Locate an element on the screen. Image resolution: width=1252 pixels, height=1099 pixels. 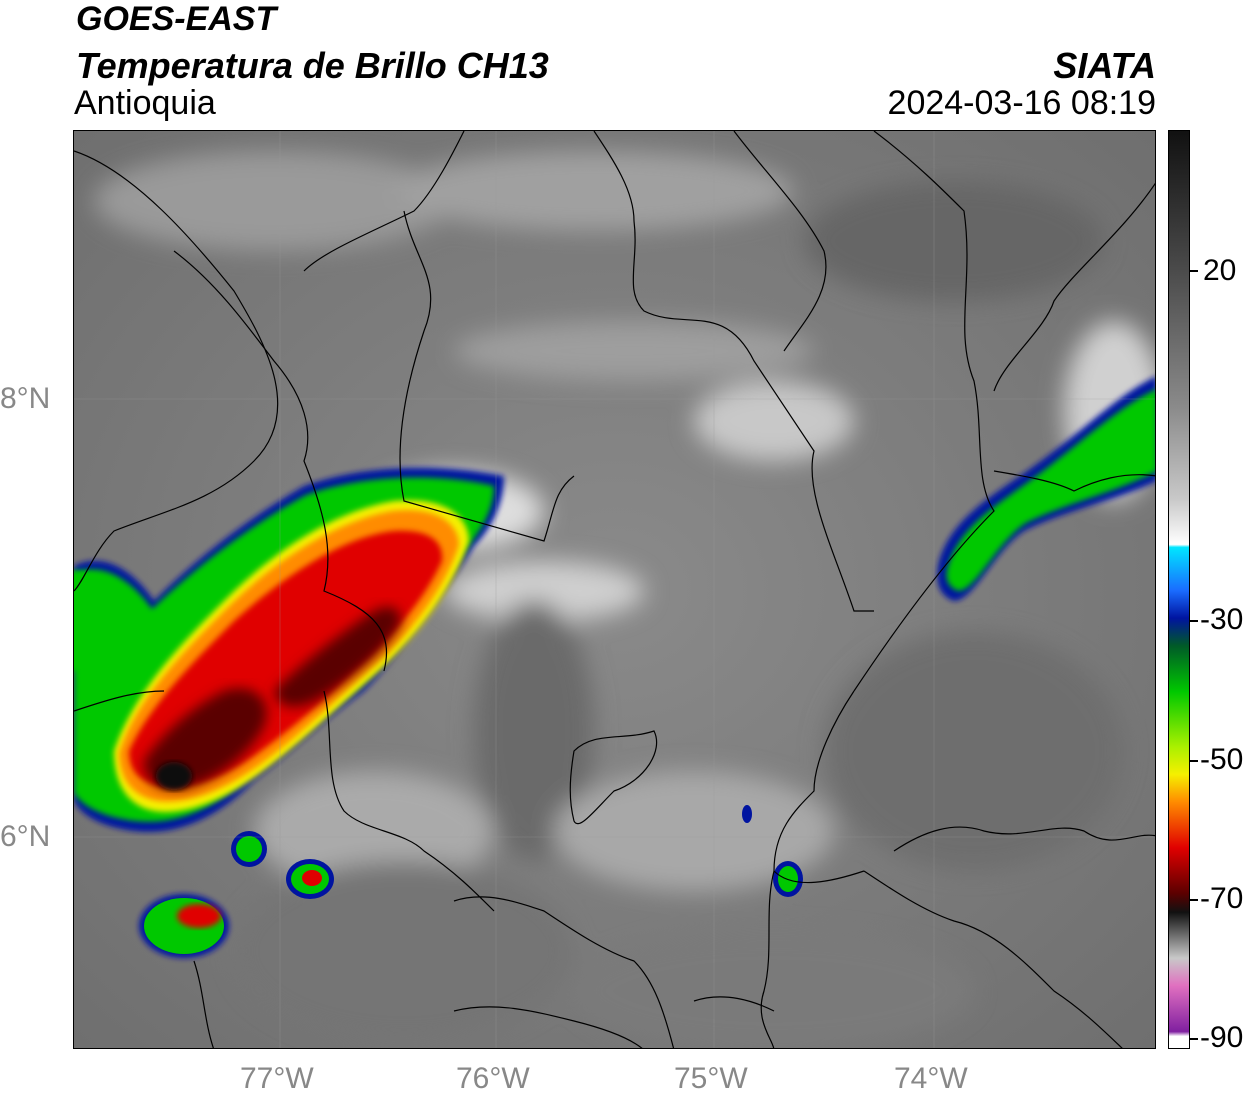
lat-label-6n: 6°N is located at coordinates (25, 836).